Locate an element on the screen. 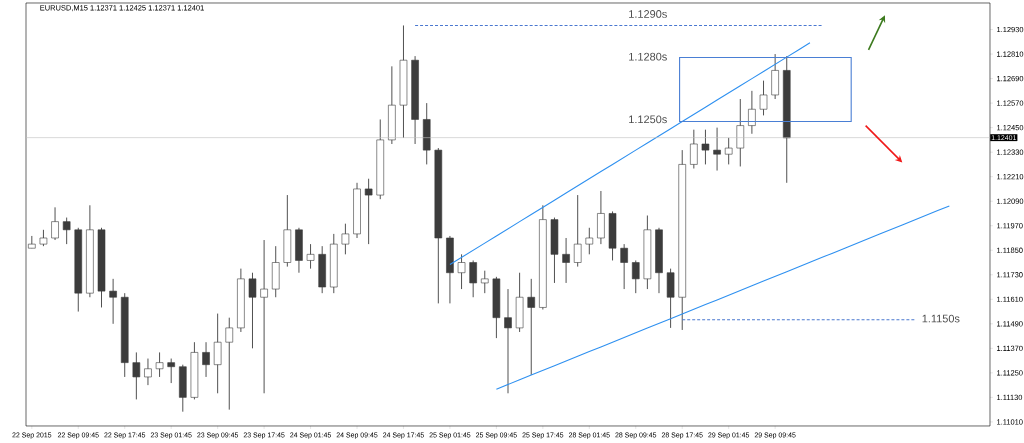  annotation: 1.1150s is located at coordinates (941, 318).